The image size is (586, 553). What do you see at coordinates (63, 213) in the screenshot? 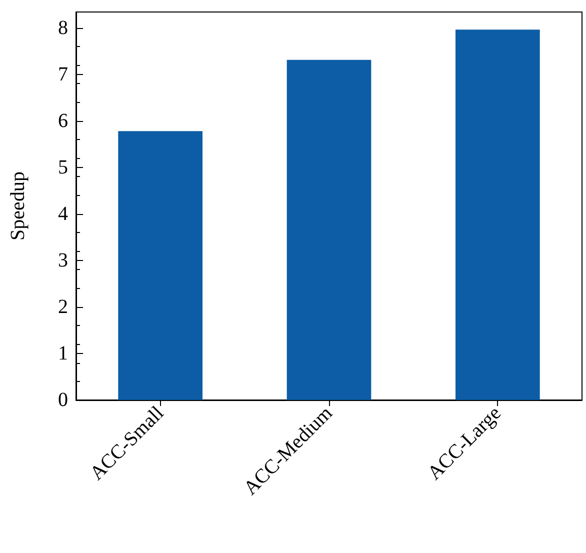
I see `y-tick-label: 4` at bounding box center [63, 213].